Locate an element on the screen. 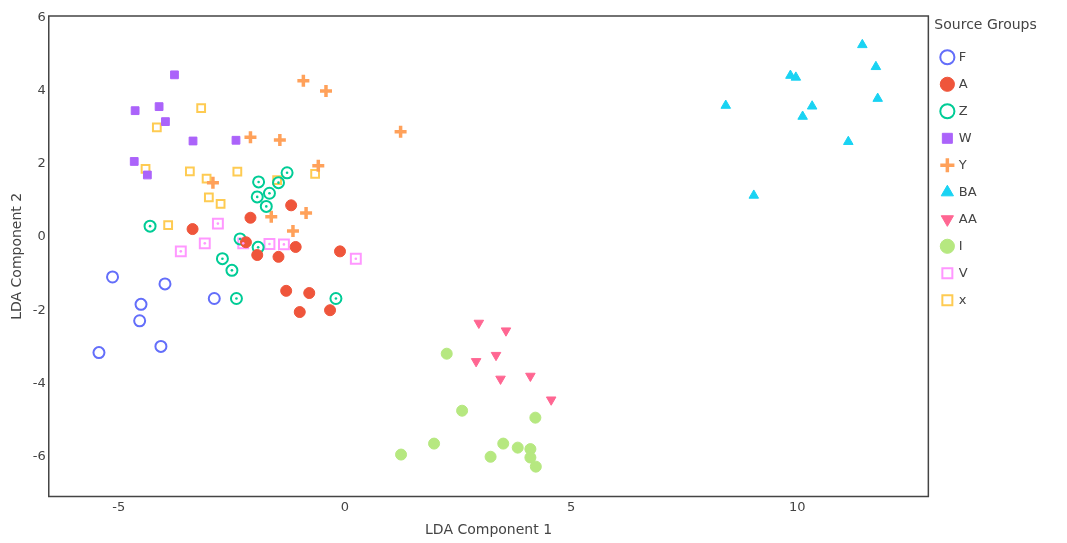 This screenshot has height=543, width=1067. y-tick-label: -4 is located at coordinates (39, 382).